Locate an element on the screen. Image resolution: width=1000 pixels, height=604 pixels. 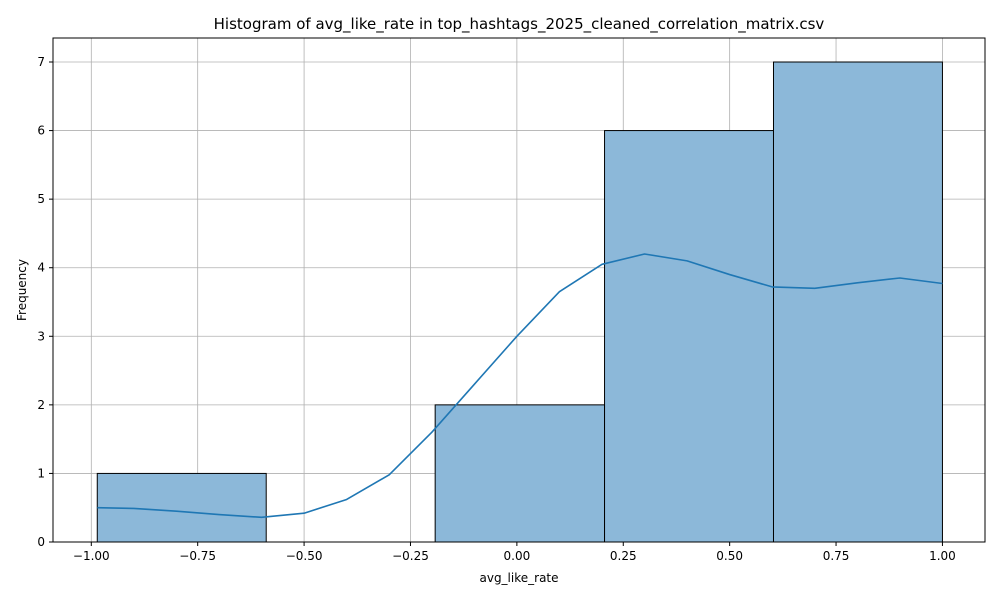
y-tick-label: 0 is located at coordinates (41, 542).